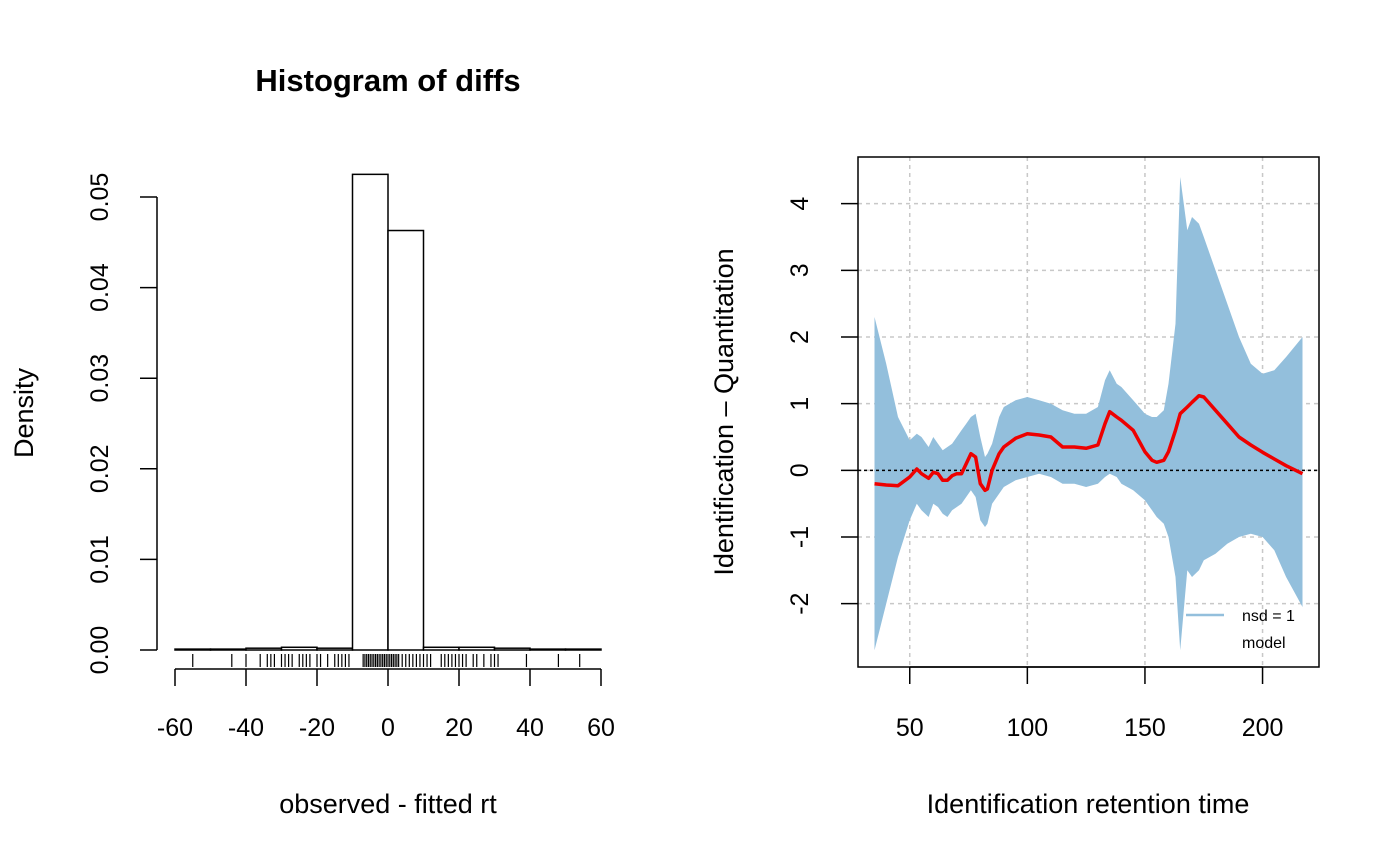  I want to click on histogram-x-tick-label: 20, so click(459, 728).